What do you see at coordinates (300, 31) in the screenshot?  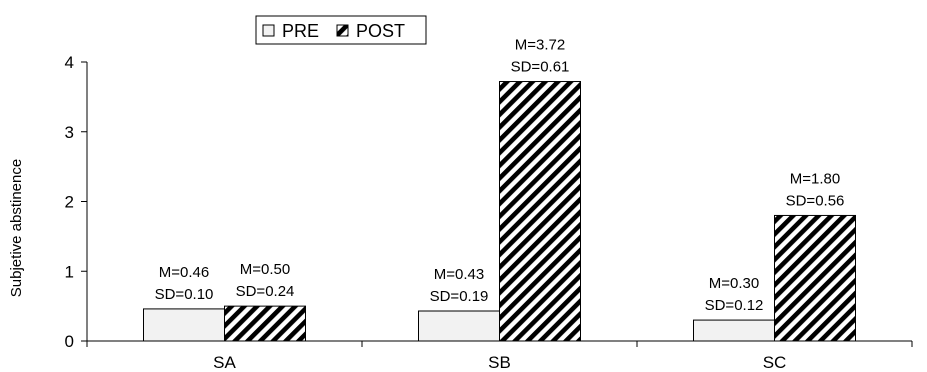 I see `legend-label-pre: PRE` at bounding box center [300, 31].